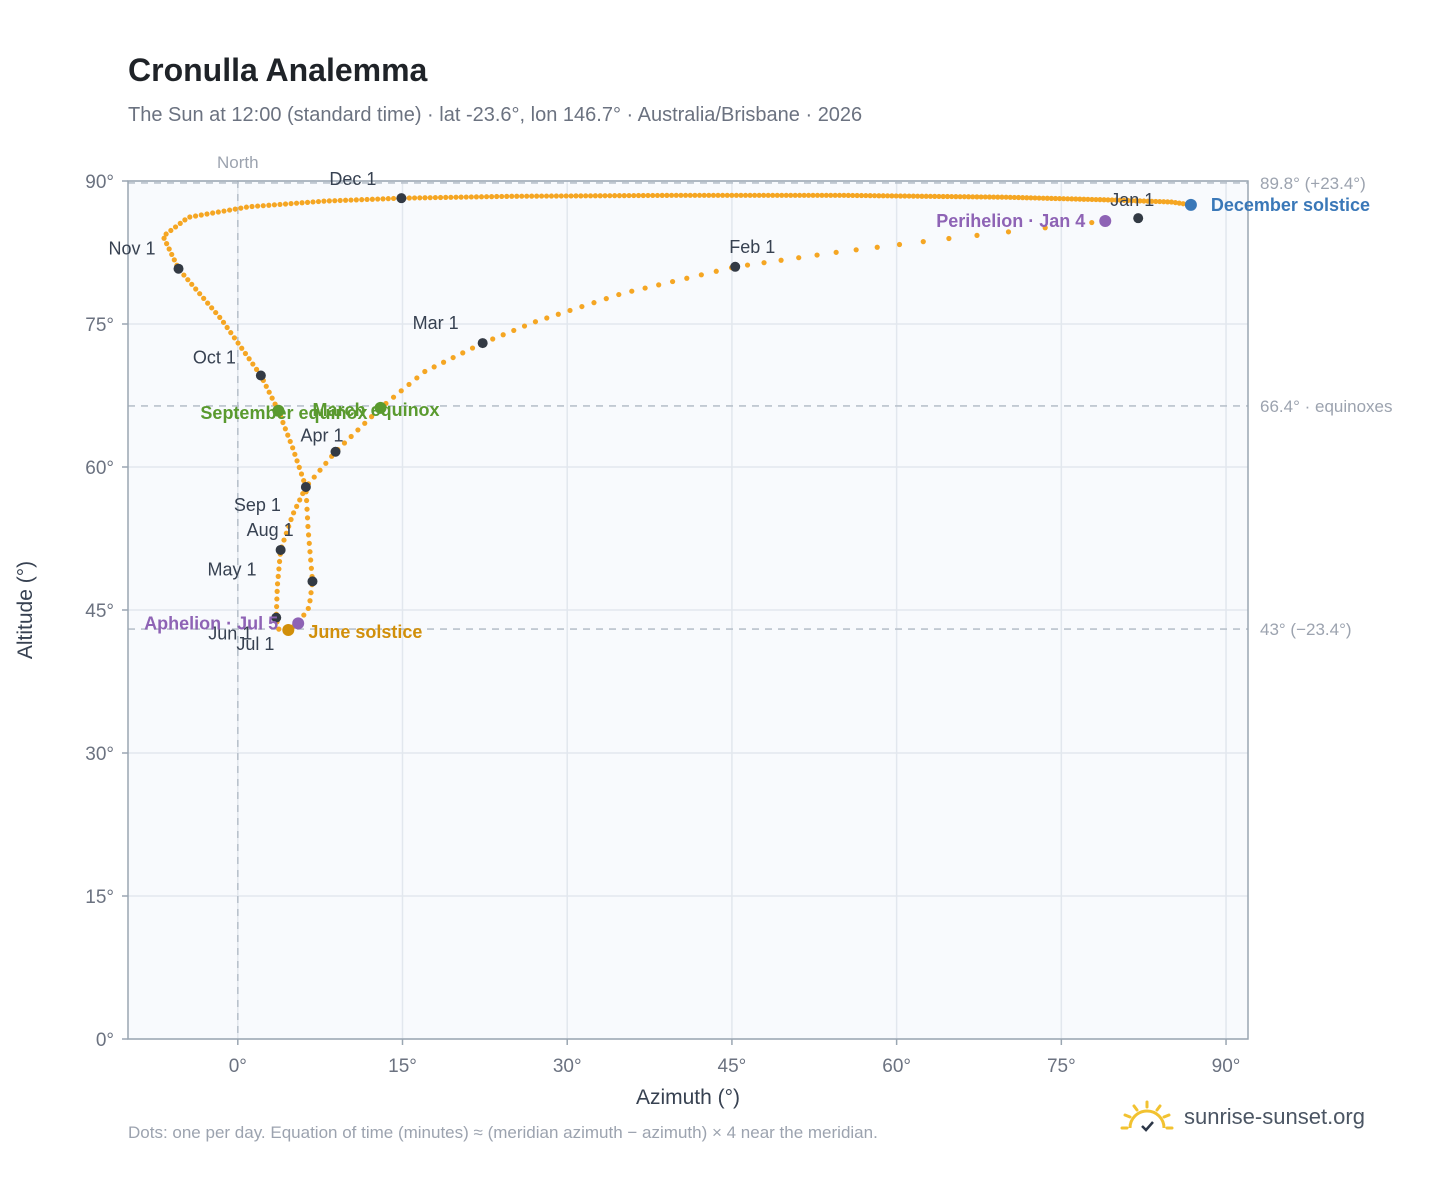 Image resolution: width=1448 pixels, height=1188 pixels. I want to click on x-axis-title: Azimuth (°), so click(688, 1097).